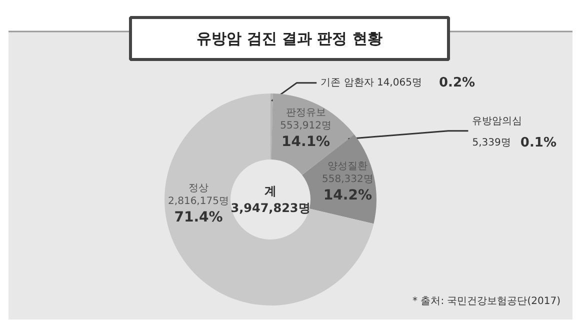 The width and height of the screenshot is (580, 327). Describe the element at coordinates (371, 82) in the screenshot. I see `category-label: 기존 암환자 14,065명` at that location.